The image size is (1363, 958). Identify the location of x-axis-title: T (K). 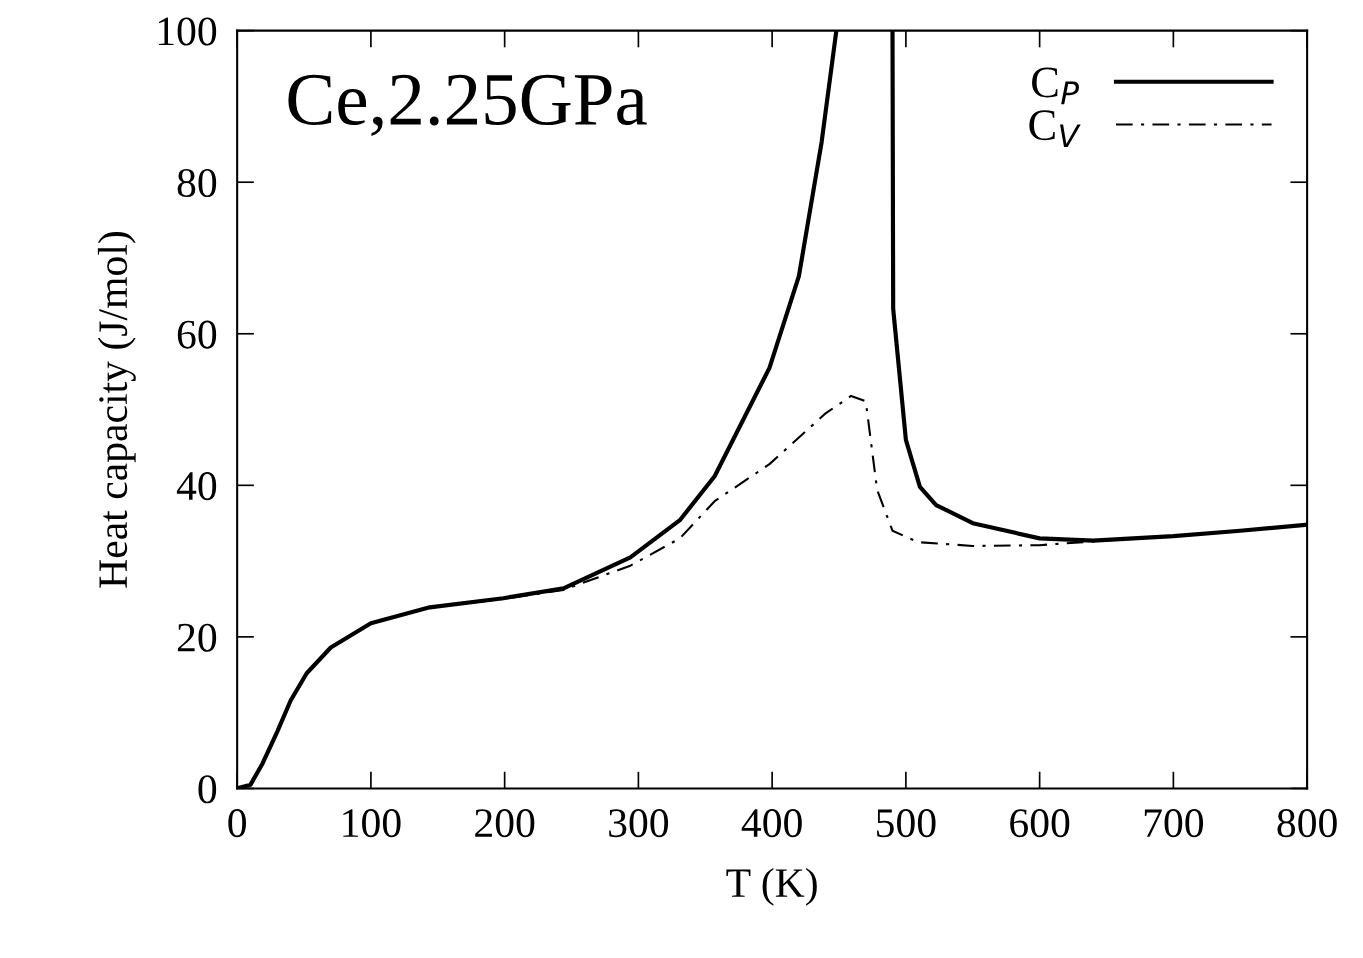
(771, 886).